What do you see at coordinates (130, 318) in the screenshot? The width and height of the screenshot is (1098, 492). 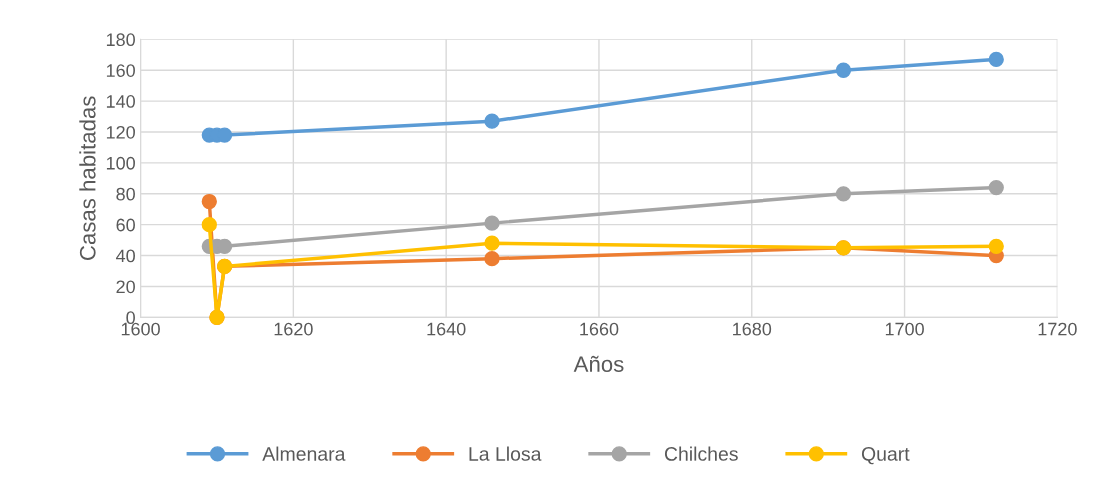 I see `y-tick-label: 0` at bounding box center [130, 318].